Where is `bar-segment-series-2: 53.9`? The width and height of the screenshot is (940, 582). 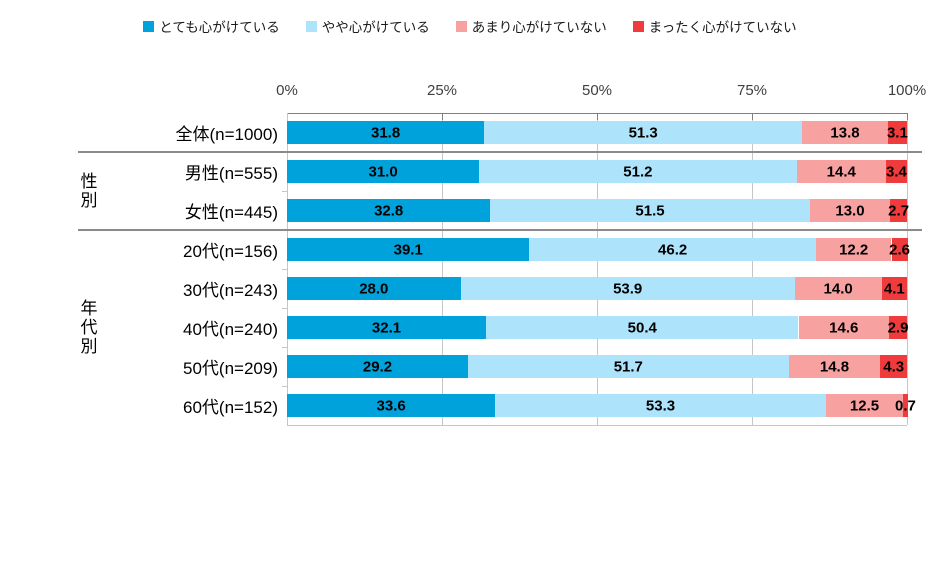
bar-segment-series-2: 53.9 is located at coordinates (627, 288).